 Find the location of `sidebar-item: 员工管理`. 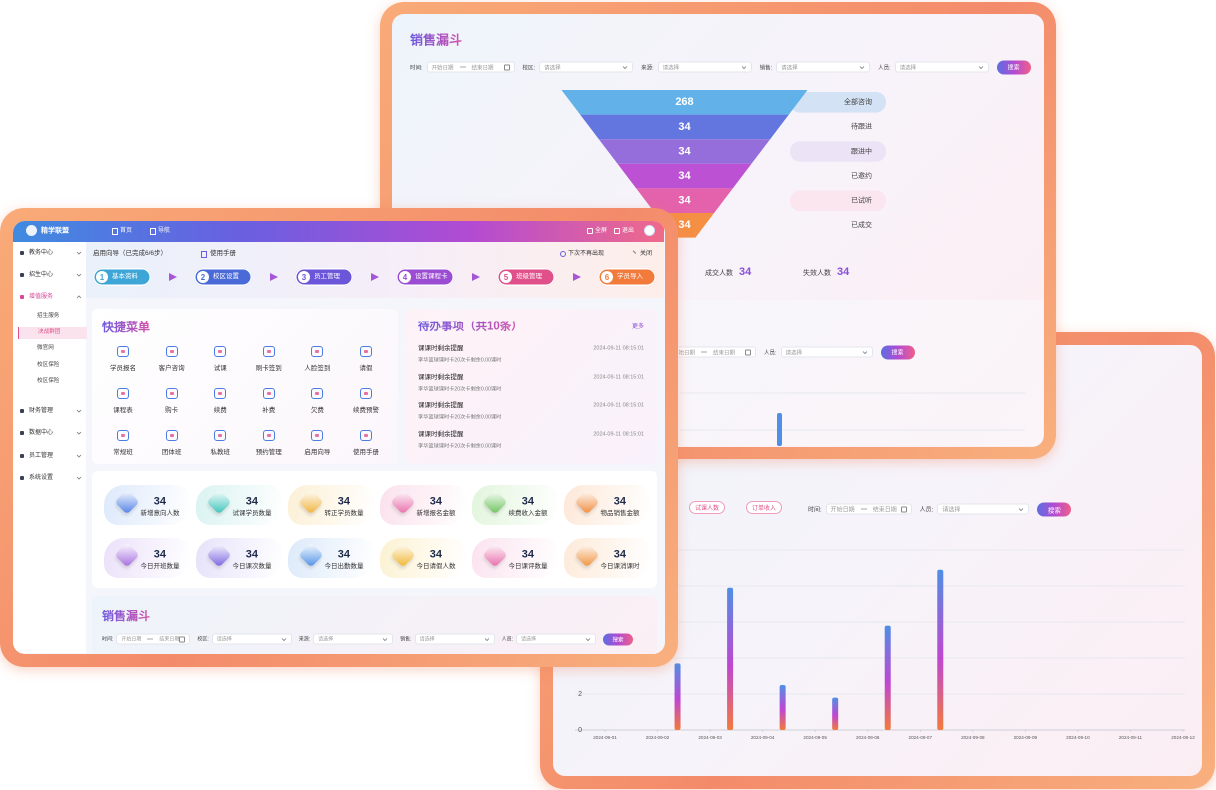

sidebar-item: 员工管理 is located at coordinates (49, 456).